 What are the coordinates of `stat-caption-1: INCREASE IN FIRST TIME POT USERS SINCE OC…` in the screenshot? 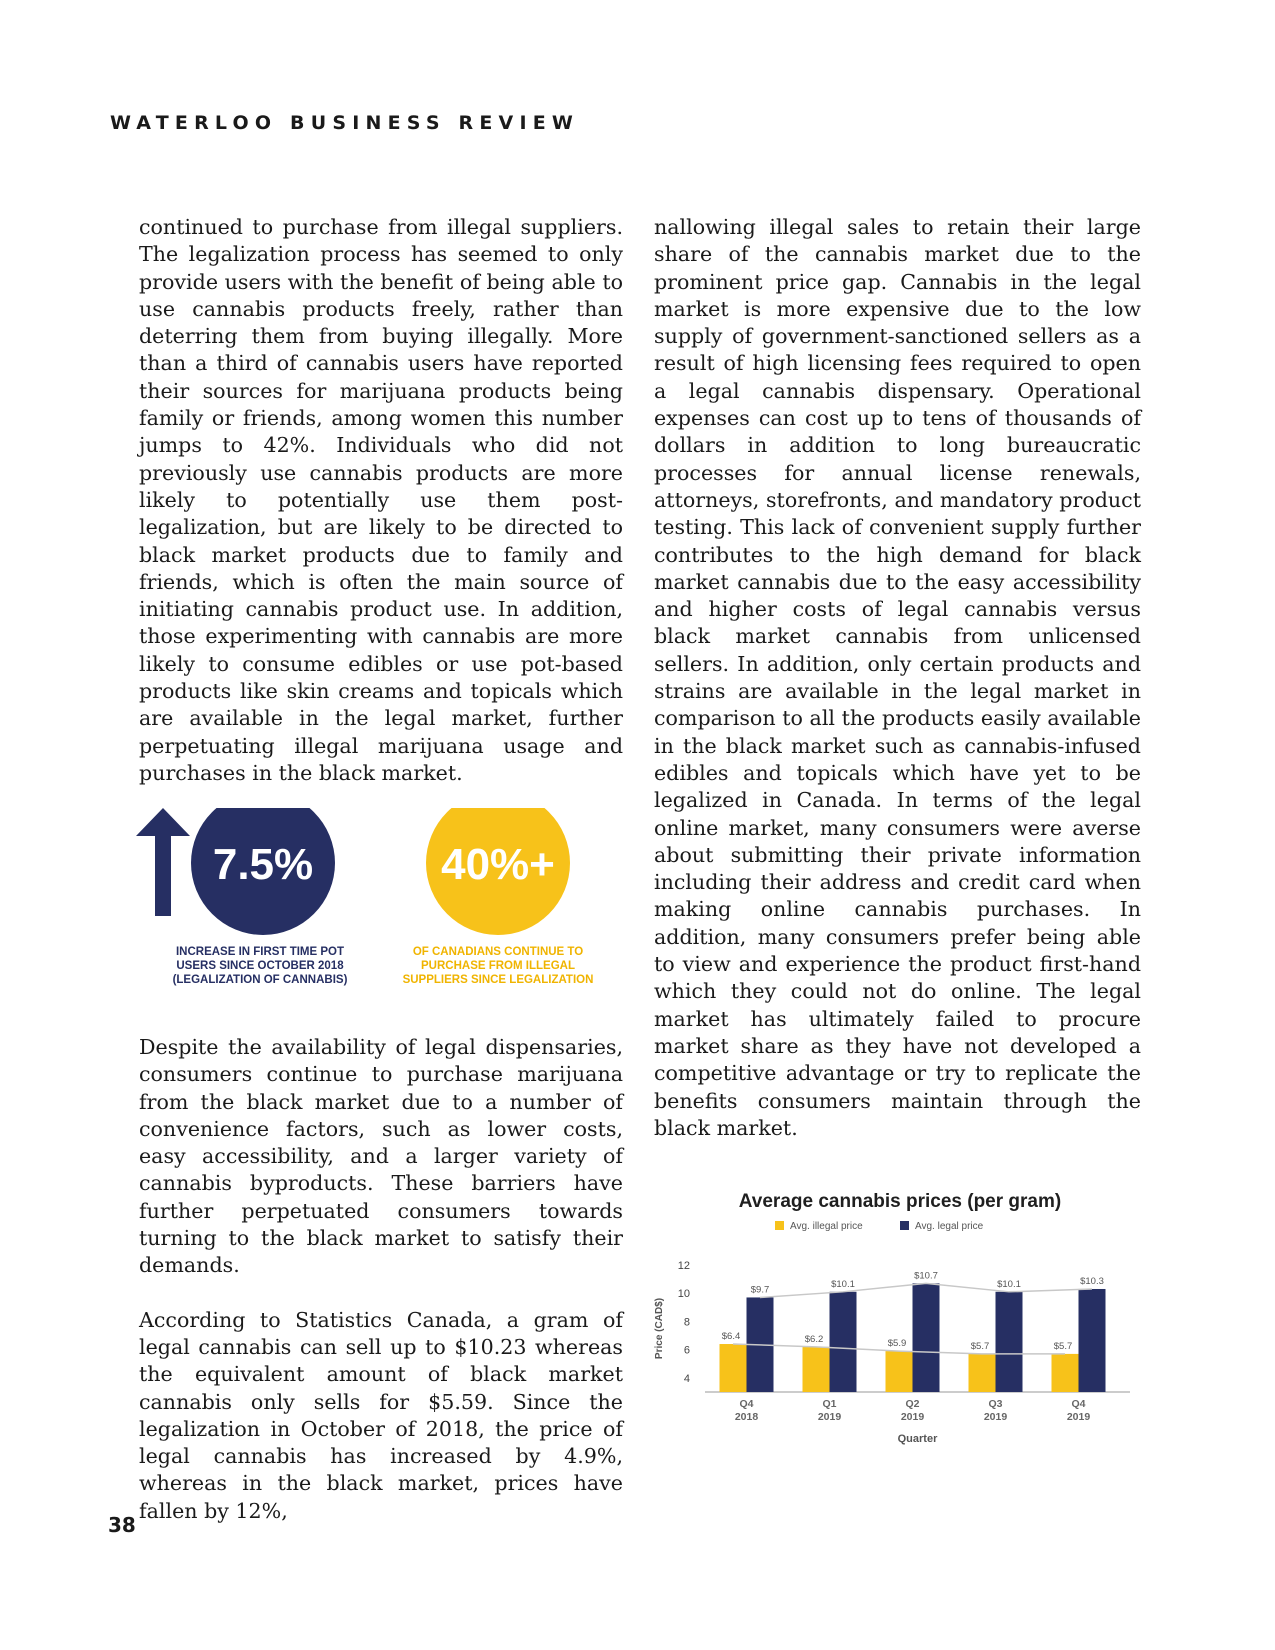 It's located at (260, 966).